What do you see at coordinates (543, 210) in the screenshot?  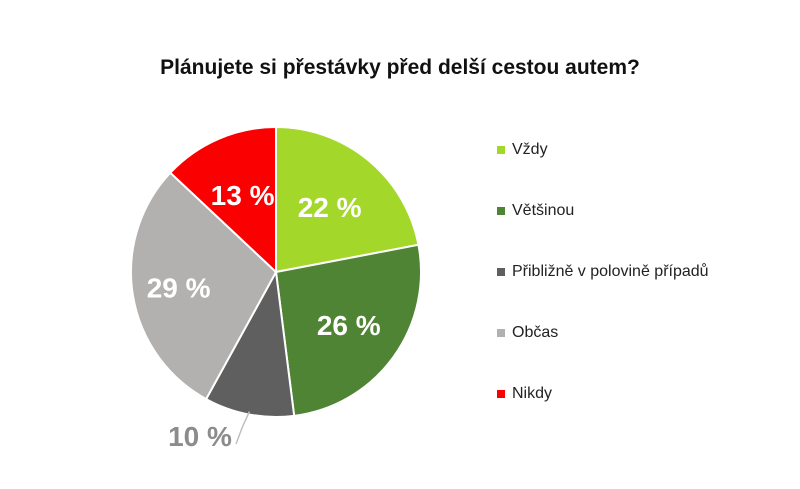 I see `legend-label: Většinou` at bounding box center [543, 210].